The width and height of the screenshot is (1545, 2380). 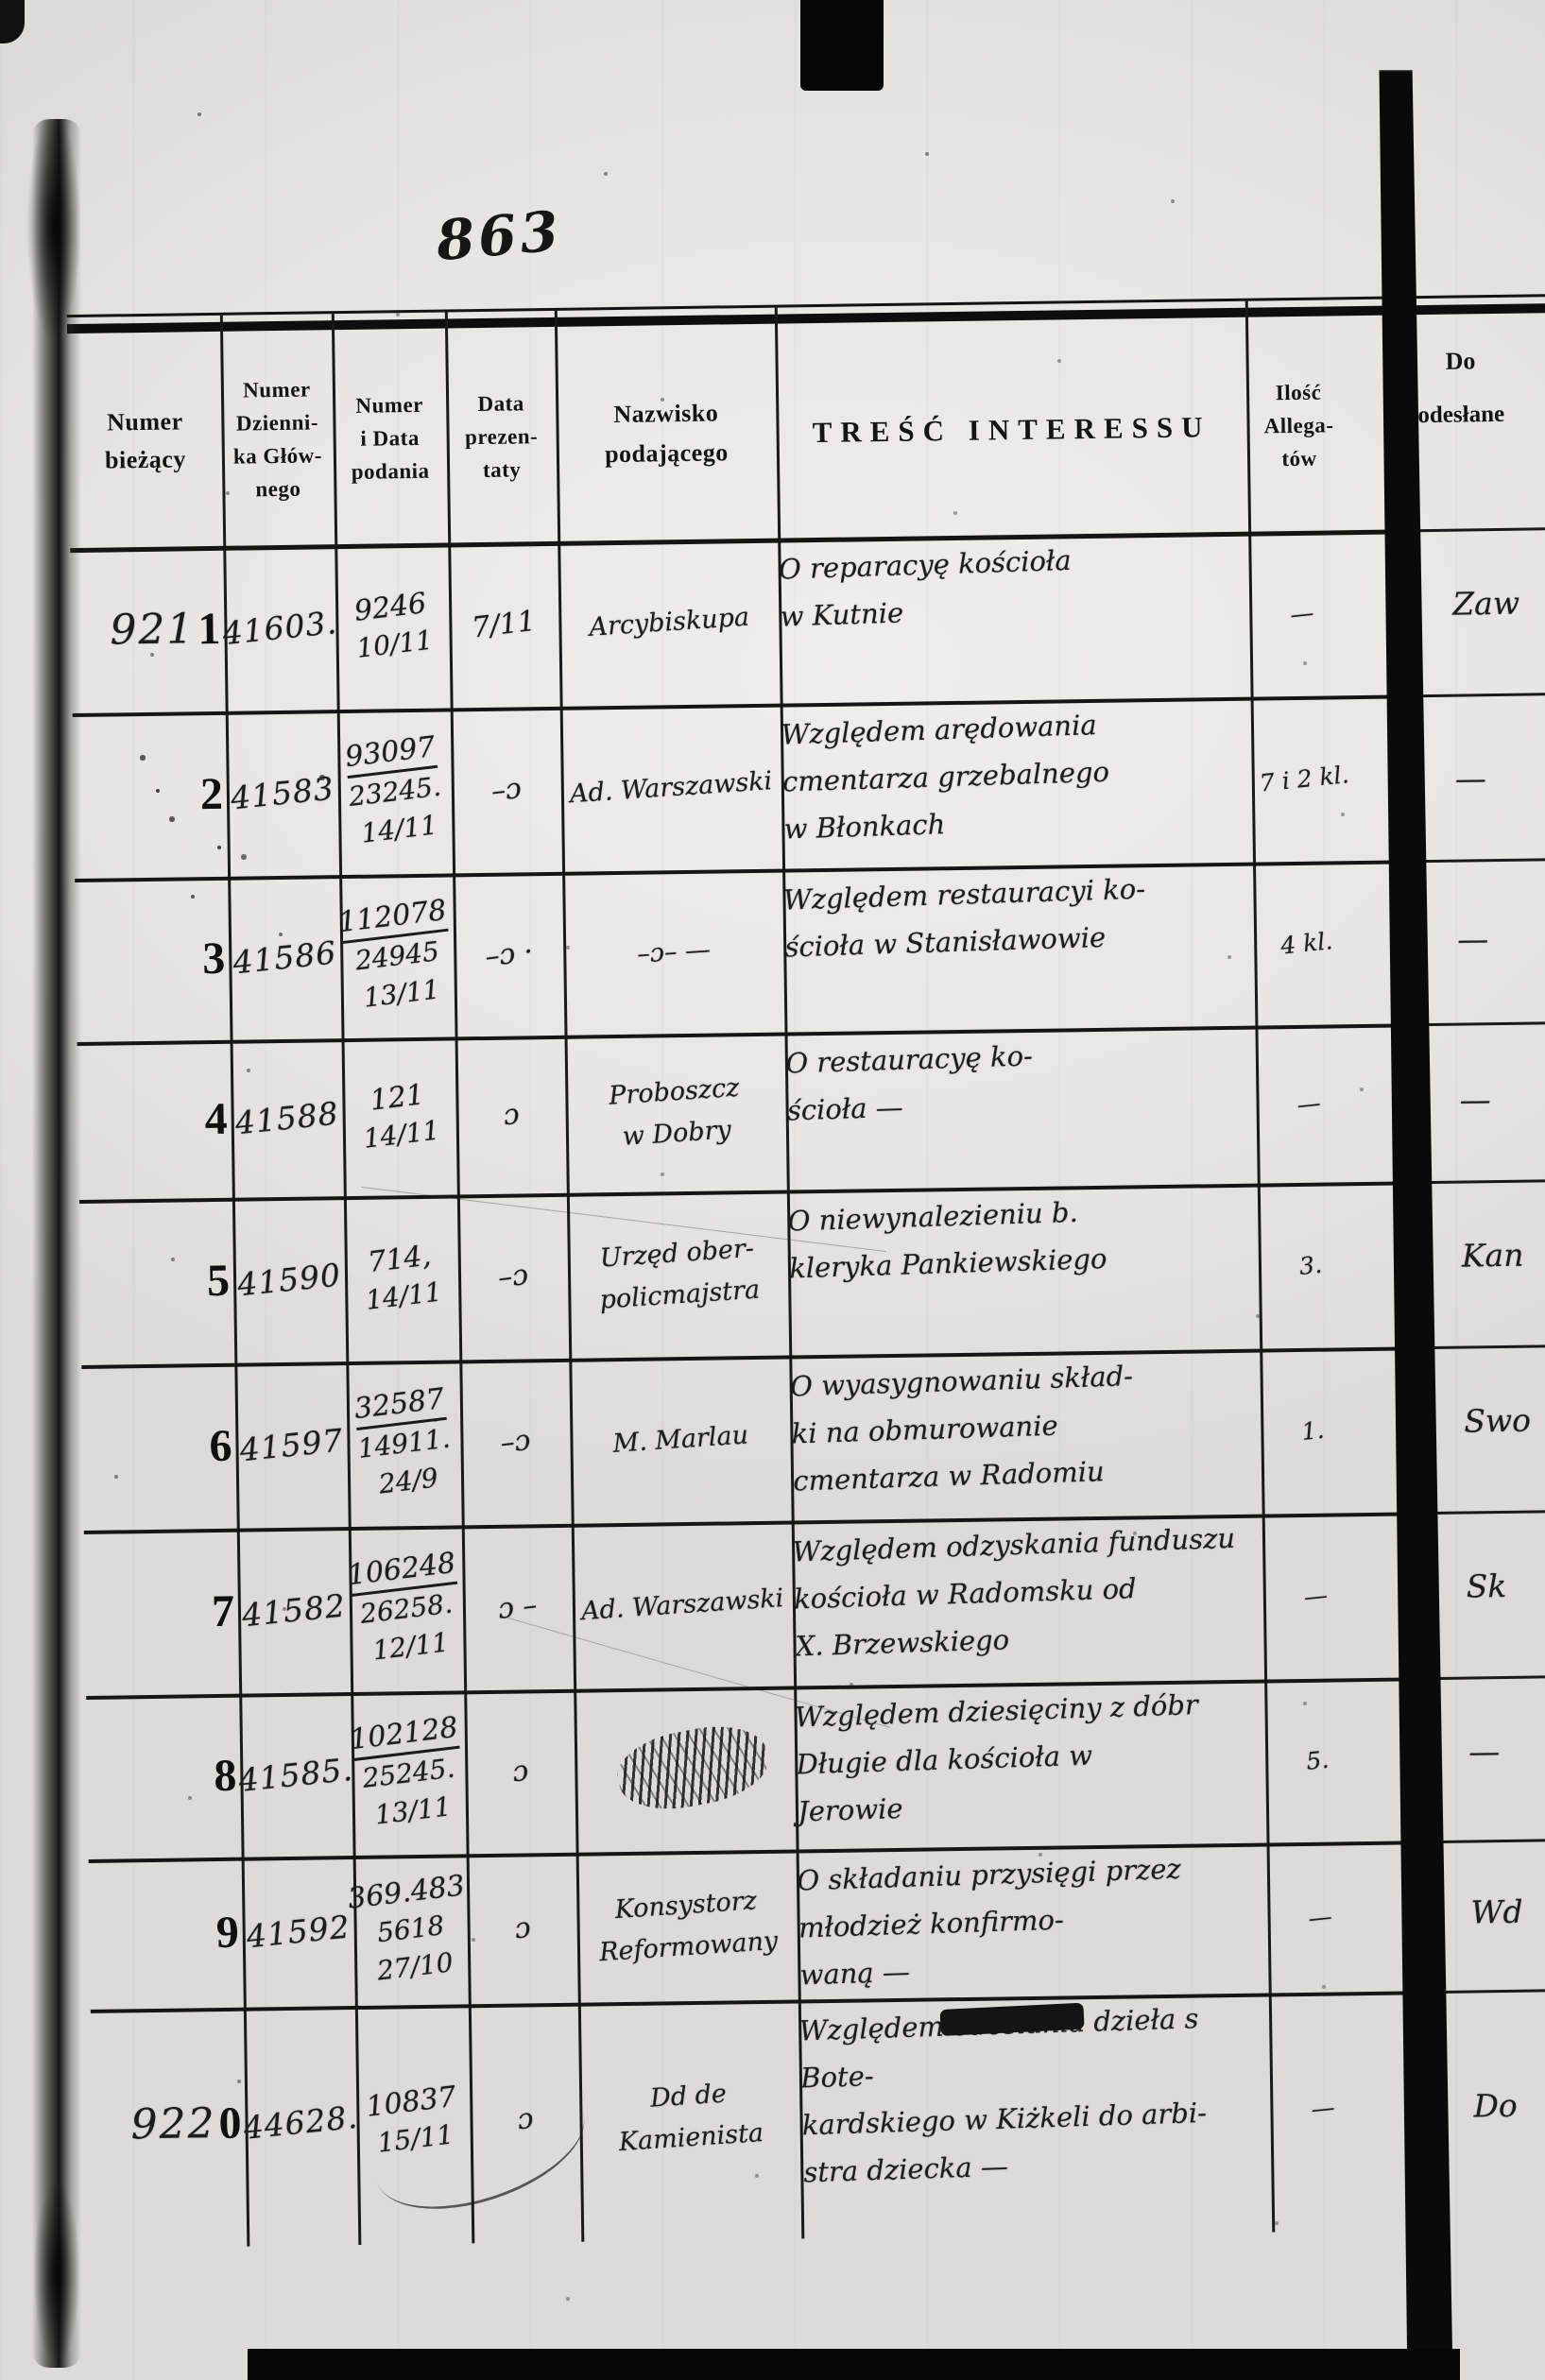 What do you see at coordinates (674, 1112) in the screenshot?
I see `nazwisko-value: Proboszcz w Dobry` at bounding box center [674, 1112].